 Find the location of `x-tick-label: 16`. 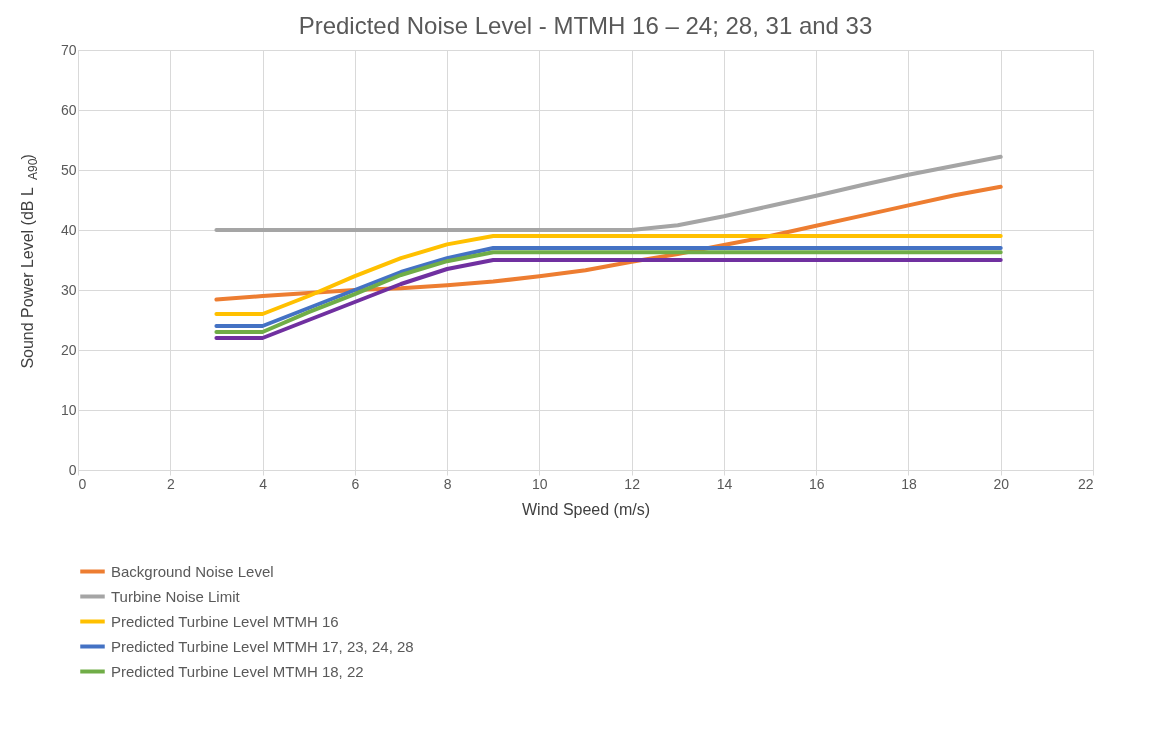

x-tick-label: 16 is located at coordinates (816, 483).